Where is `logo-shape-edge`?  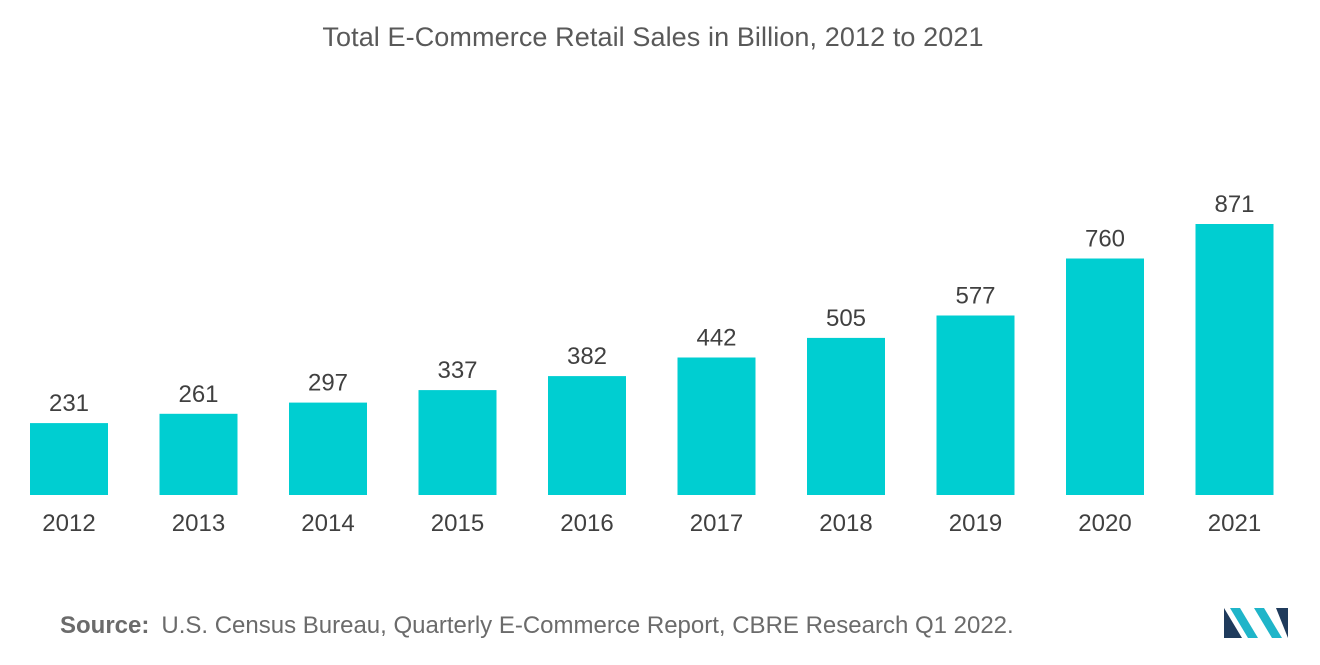 logo-shape-edge is located at coordinates (1282, 623).